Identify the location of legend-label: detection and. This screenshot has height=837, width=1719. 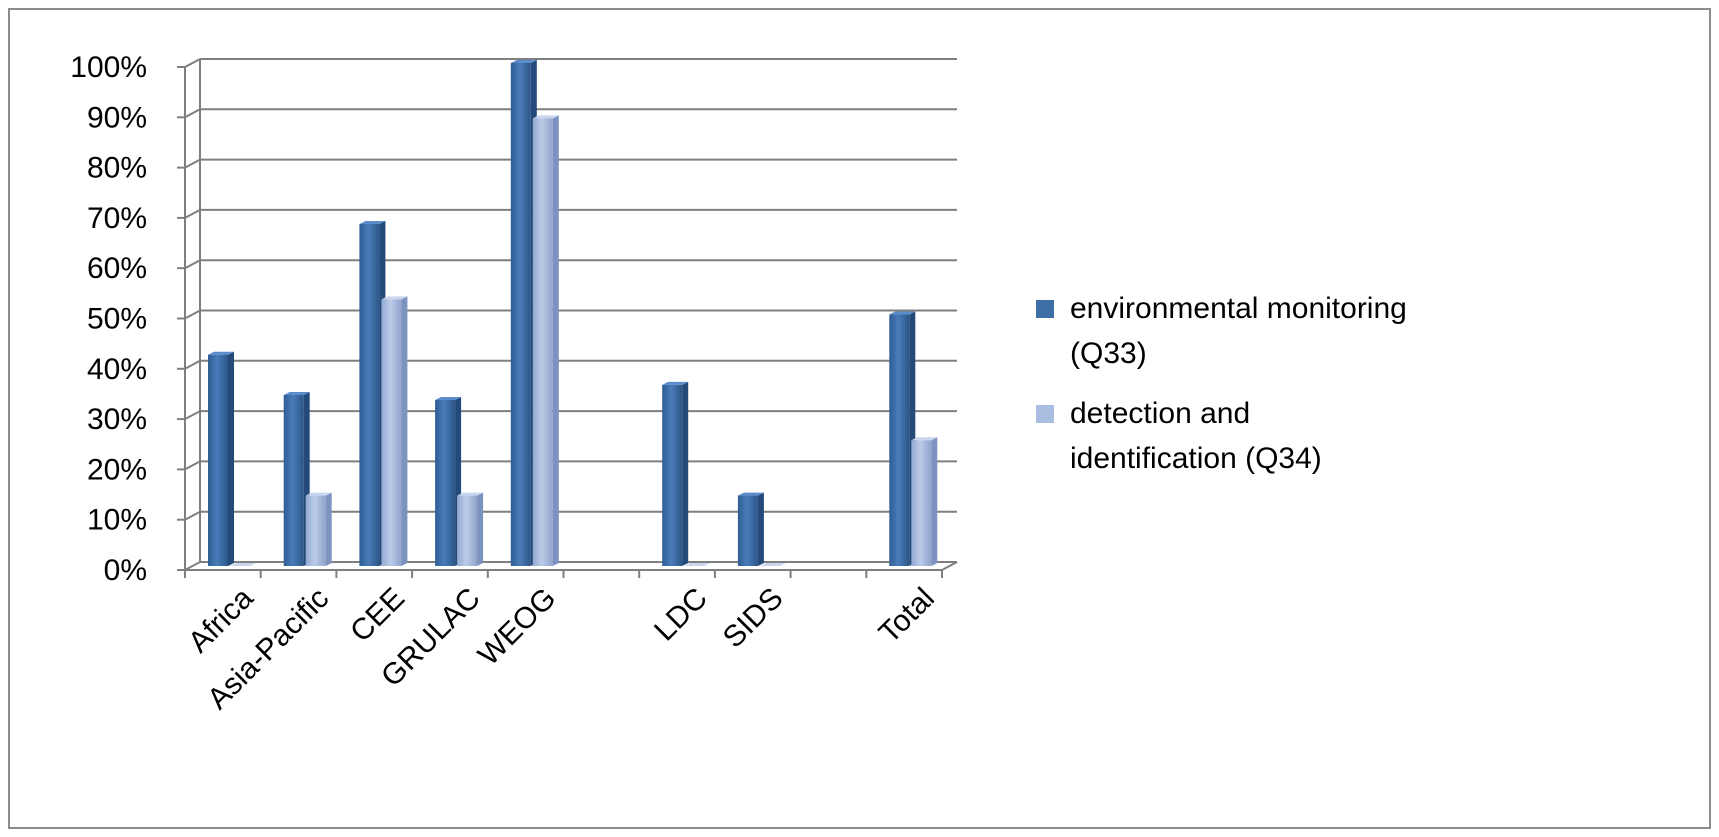
(1160, 413).